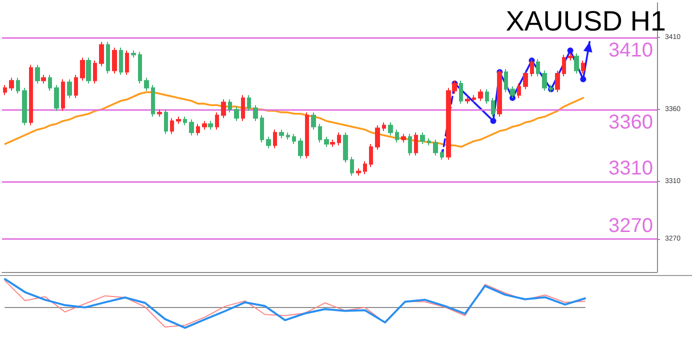 This screenshot has height=348, width=692. Describe the element at coordinates (630, 122) in the screenshot. I see `ref-line-label: 3360` at that location.